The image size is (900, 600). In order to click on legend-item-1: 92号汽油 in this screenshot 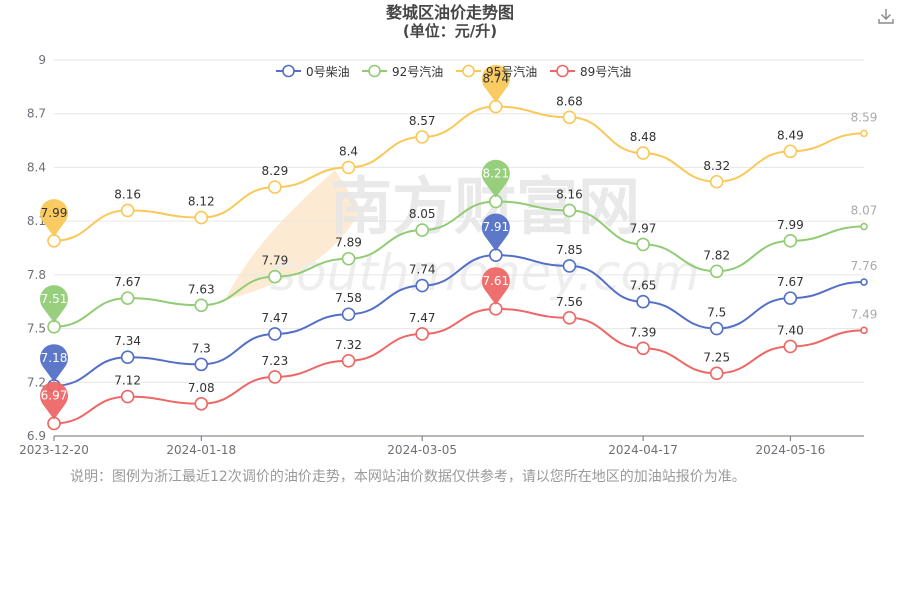, I will do `click(402, 71)`.